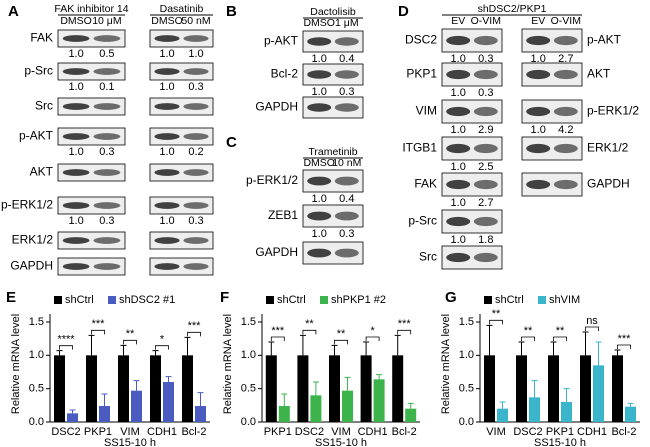 The width and height of the screenshot is (650, 447). Describe the element at coordinates (333, 12) in the screenshot. I see `blot-header: Dactolisib` at that location.